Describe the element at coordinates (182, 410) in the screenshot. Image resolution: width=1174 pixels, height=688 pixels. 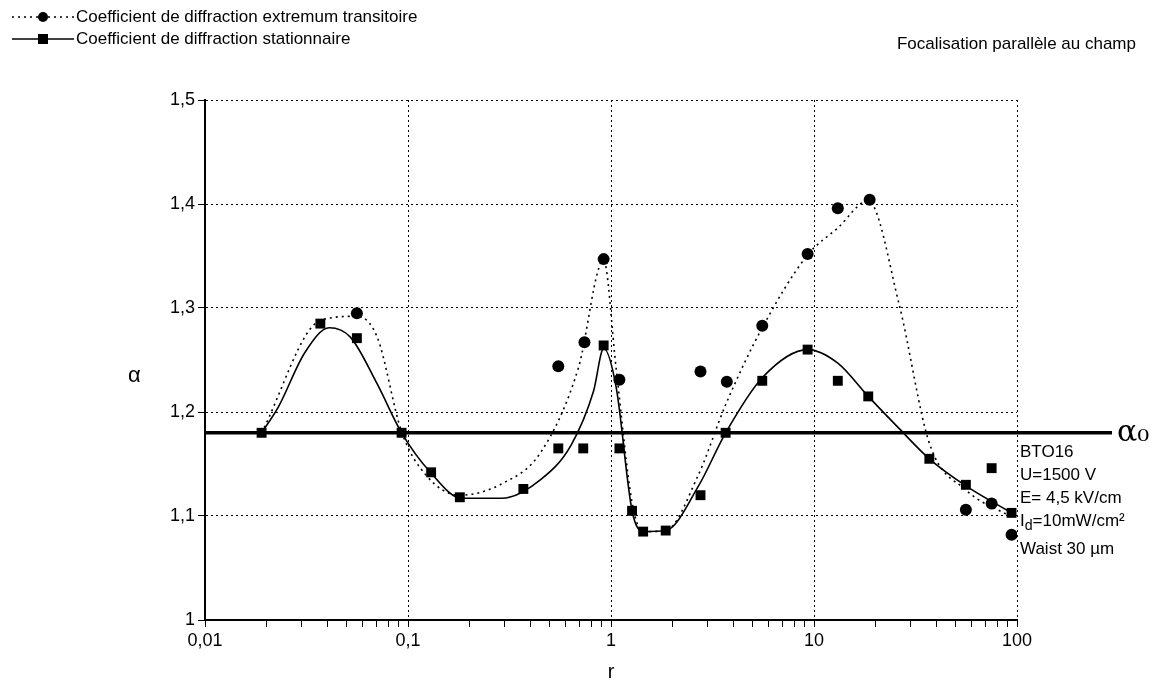
I see `y-tick-label: 1,2` at that location.